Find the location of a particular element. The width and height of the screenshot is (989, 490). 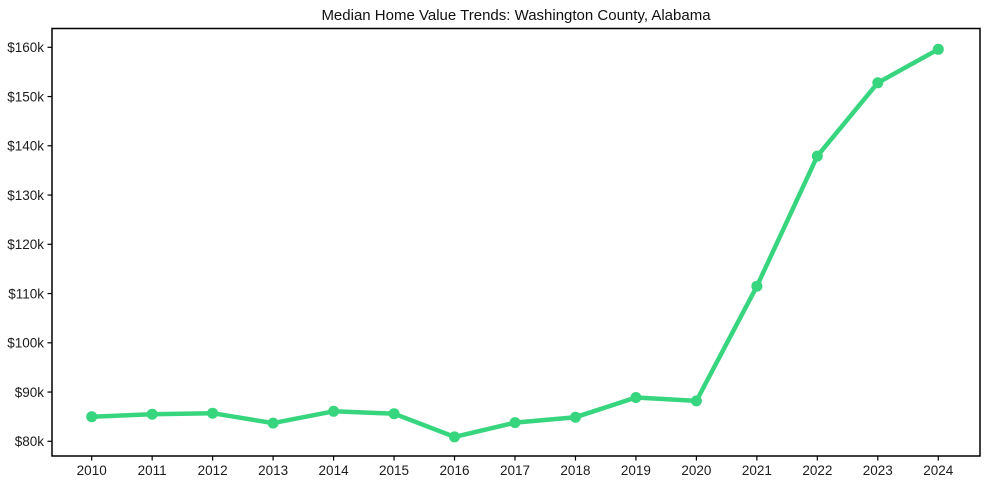

y-axis-tick-label: $130k is located at coordinates (25, 195).